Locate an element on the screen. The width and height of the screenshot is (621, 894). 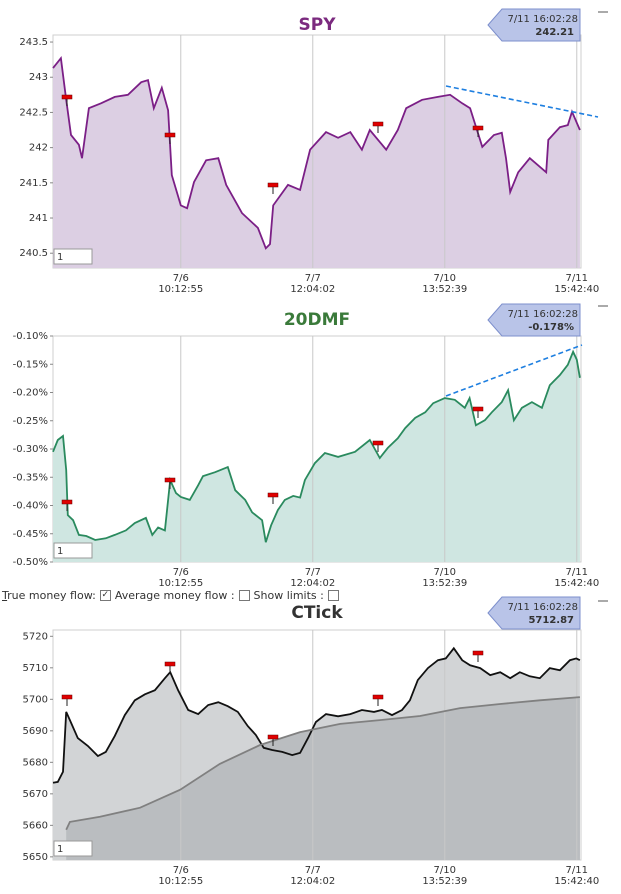
y-tick-label: 5650 is located at coordinates (35, 857).